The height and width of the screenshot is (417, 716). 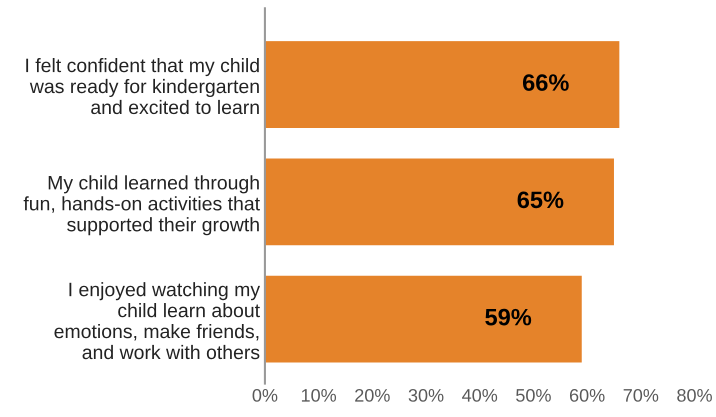 I want to click on x-tick-label: 30%, so click(x=426, y=395).